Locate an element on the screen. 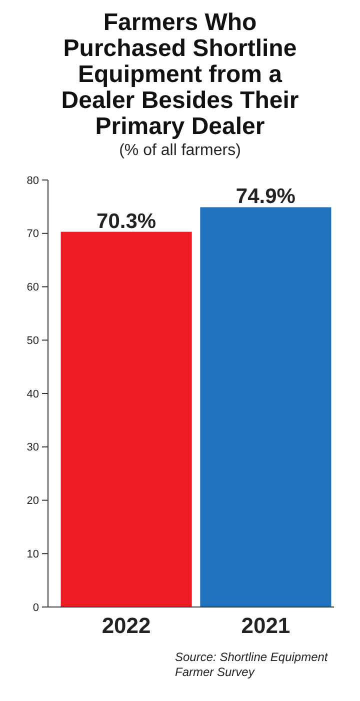 The width and height of the screenshot is (360, 701). y-tick-label: 50 is located at coordinates (32, 340).